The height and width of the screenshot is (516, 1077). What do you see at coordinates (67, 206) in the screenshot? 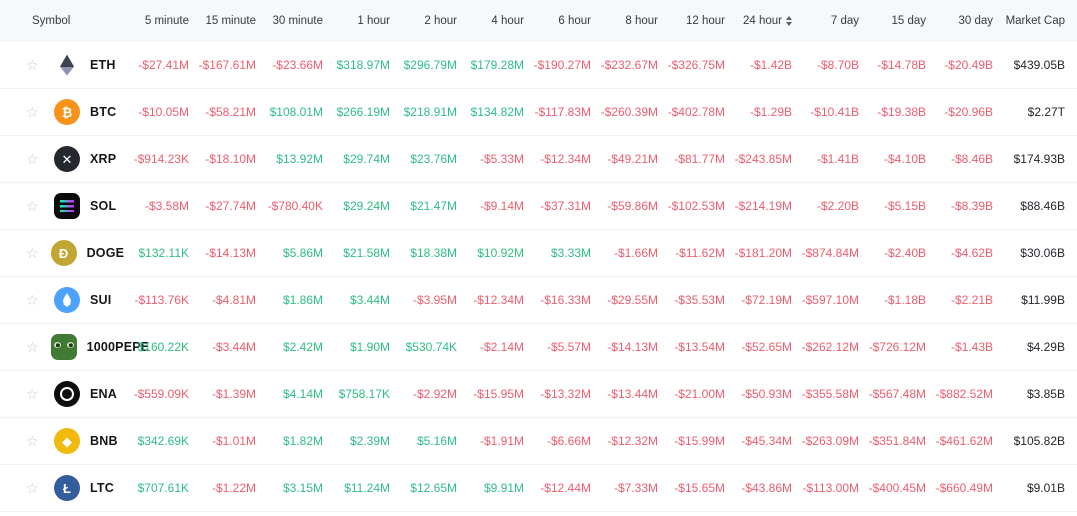
I see `sol-coin-icon` at bounding box center [67, 206].